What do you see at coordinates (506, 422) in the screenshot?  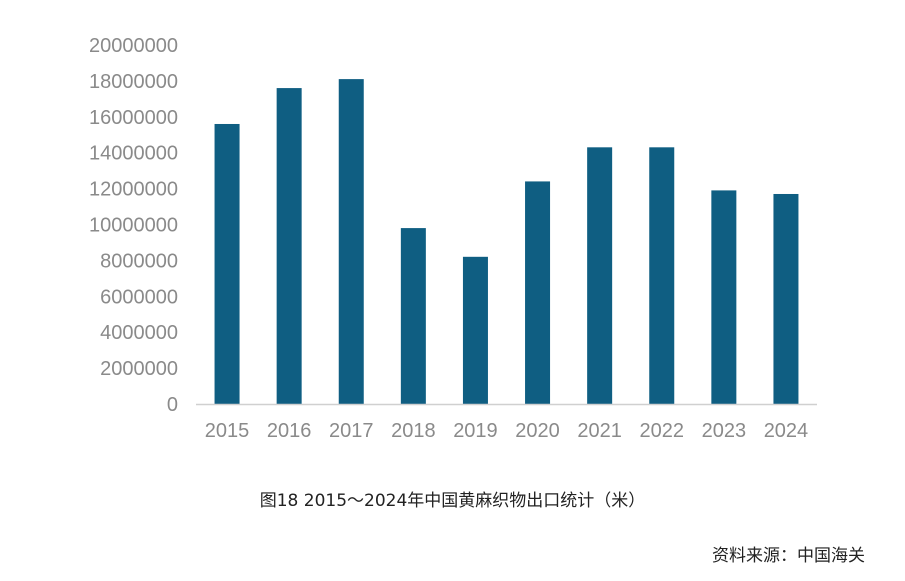 I see `x-axis: 2015 2016 2017 2018 2019 2020 2021 2022 2023 2024` at bounding box center [506, 422].